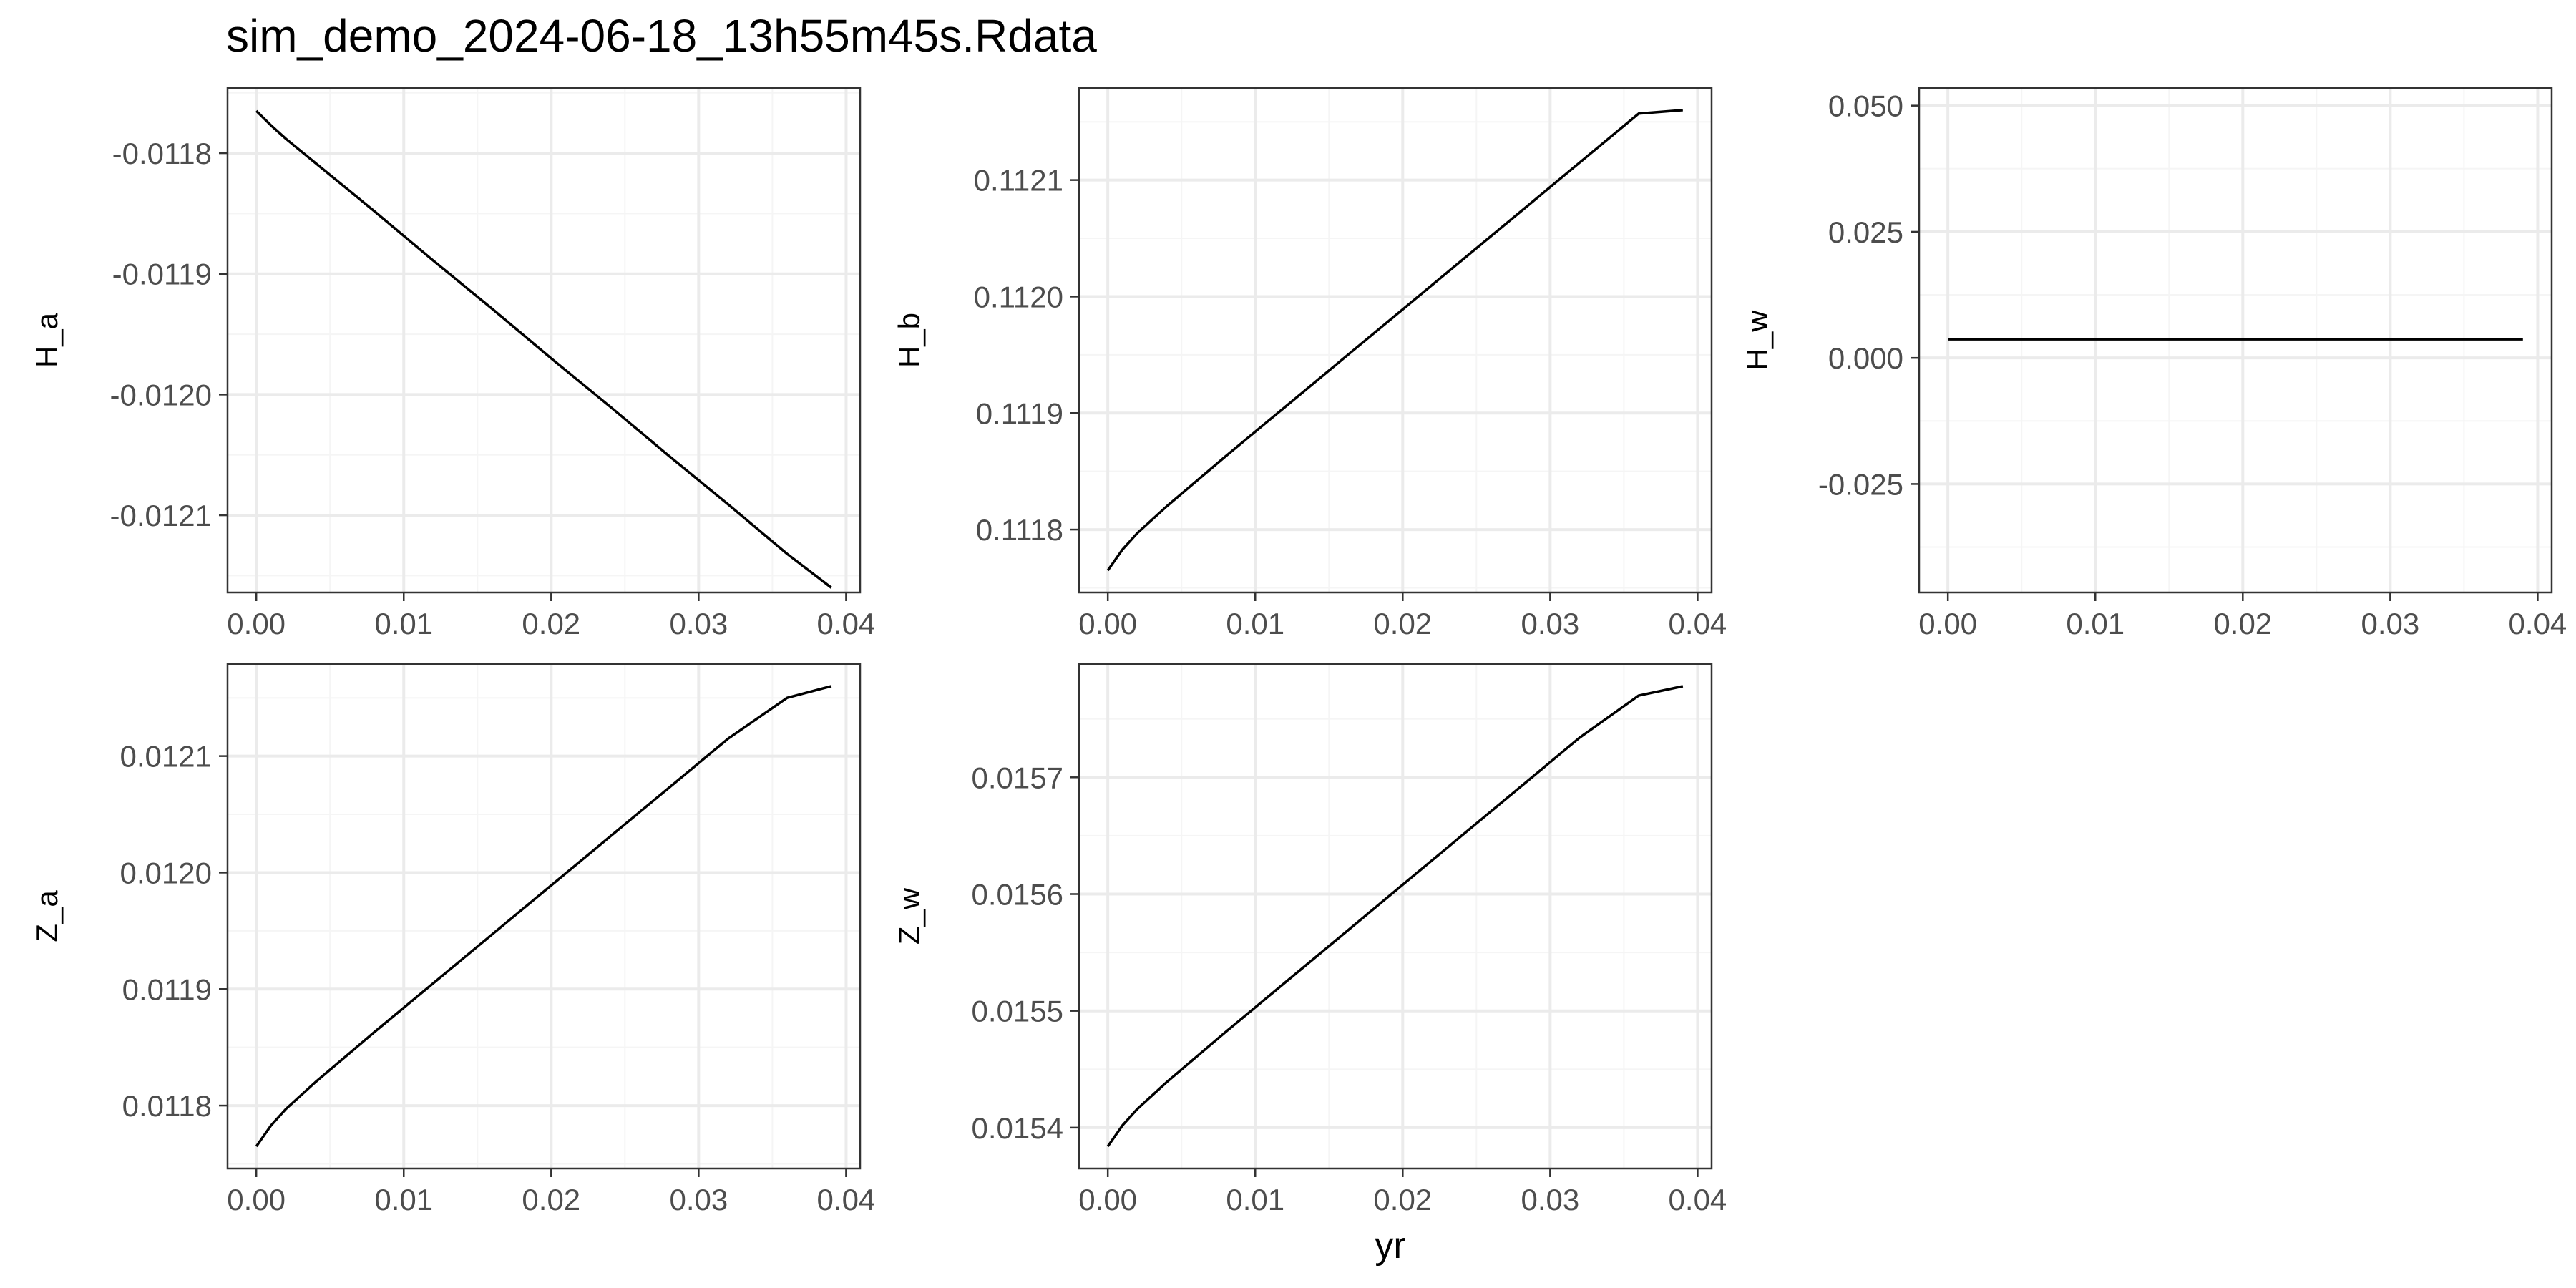  I want to click on y-tick-label: -0.0120, so click(161, 394).